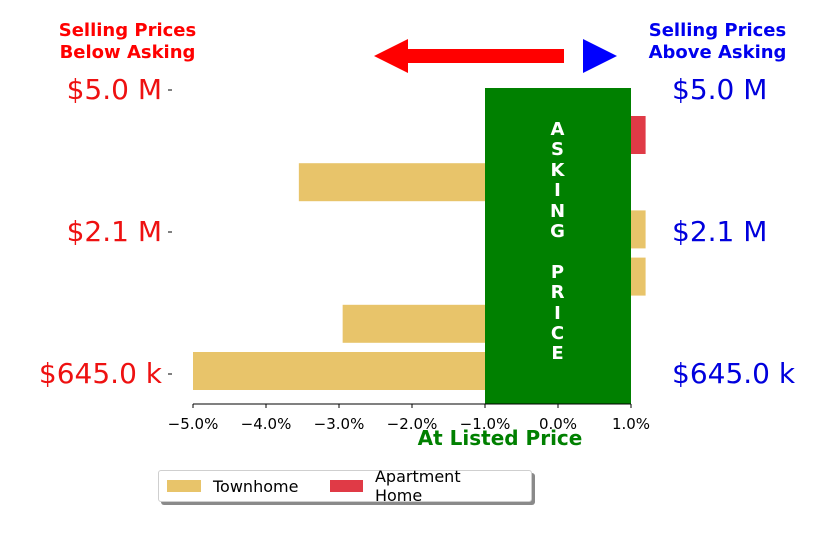 The width and height of the screenshot is (834, 541). Describe the element at coordinates (193, 424) in the screenshot. I see `x-tick-label: −5.0%` at that location.